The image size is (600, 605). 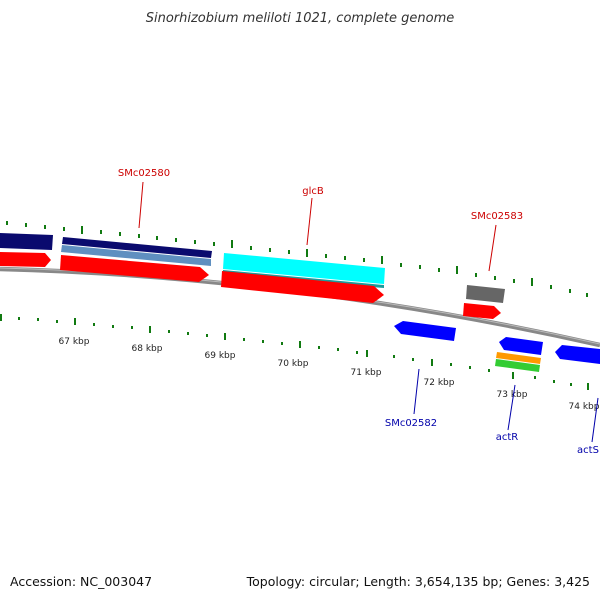 What do you see at coordinates (293, 364) in the screenshot?
I see `tick-label-70kbp: 70 kbp` at bounding box center [293, 364].